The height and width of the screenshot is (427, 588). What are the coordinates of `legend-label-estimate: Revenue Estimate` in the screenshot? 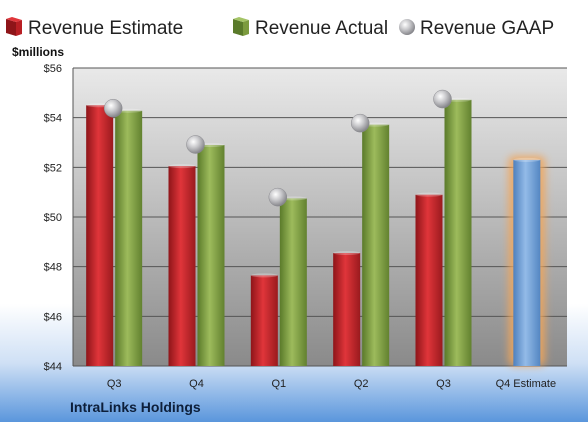 It's located at (105, 28).